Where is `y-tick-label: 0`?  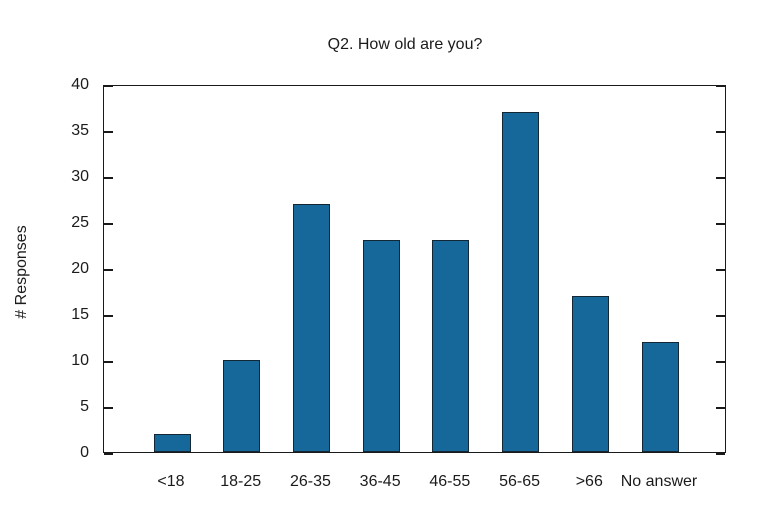
y-tick-label: 0 is located at coordinates (84, 452).